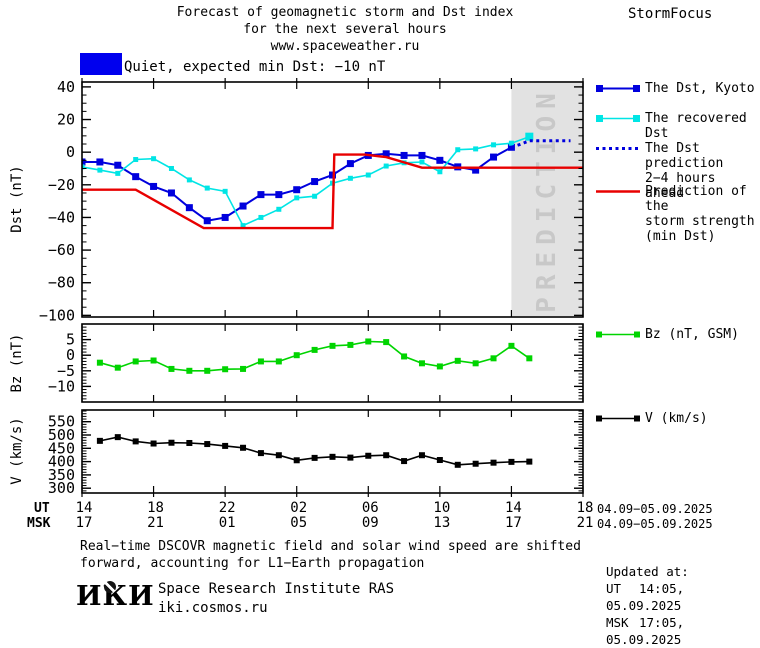 This screenshot has width=760, height=648. I want to click on legend-dst-kyoto-label: The Dst, Kyoto, so click(700, 88).